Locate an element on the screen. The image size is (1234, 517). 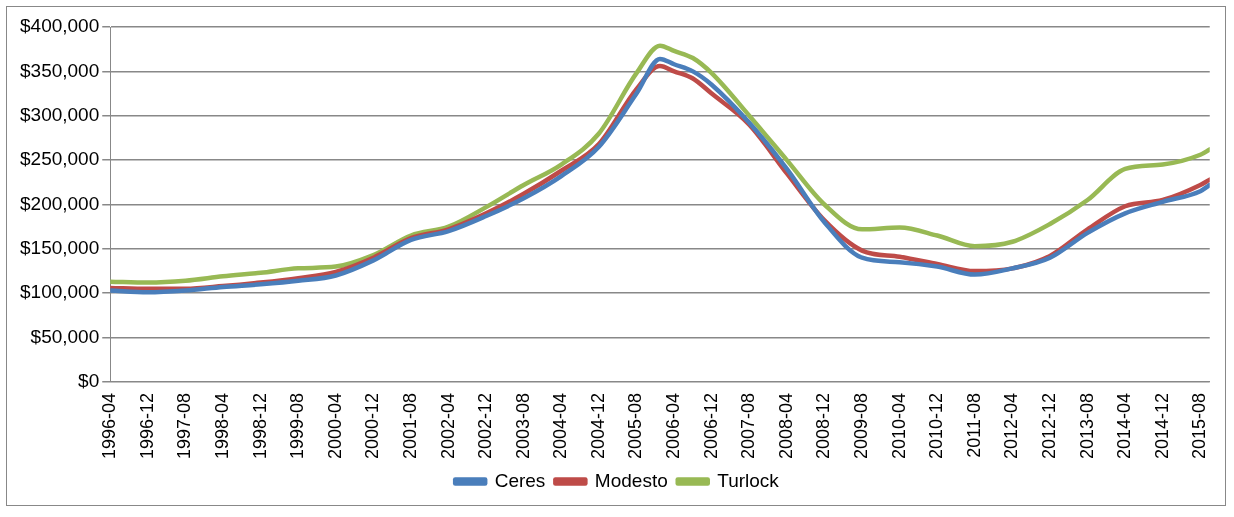
y-tick-label: $100,000 is located at coordinates (60, 292).